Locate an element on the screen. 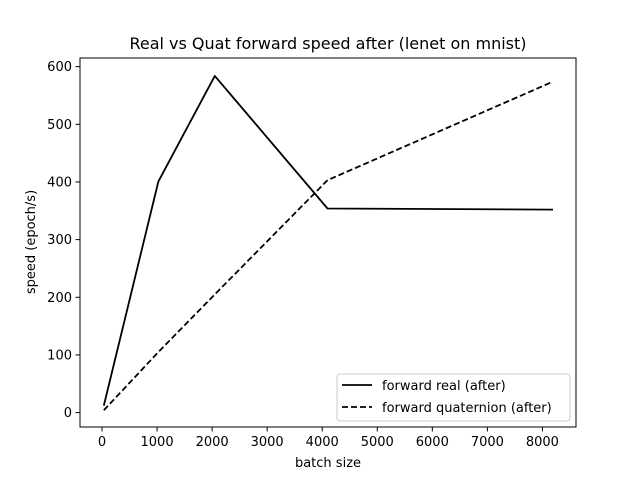 The height and width of the screenshot is (480, 640). y-tick-label: 0 is located at coordinates (68, 413).